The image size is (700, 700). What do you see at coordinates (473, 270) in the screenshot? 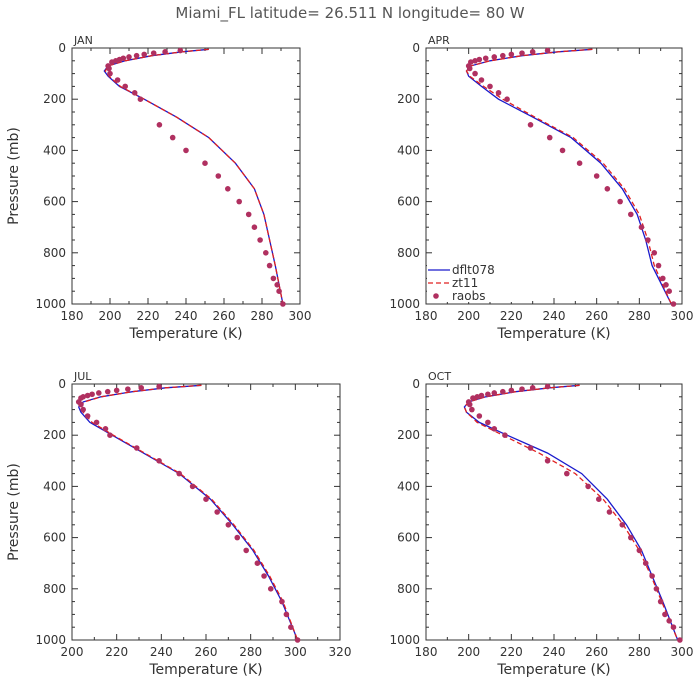
I see `legend-dflt078-label: dflt078` at bounding box center [473, 270].